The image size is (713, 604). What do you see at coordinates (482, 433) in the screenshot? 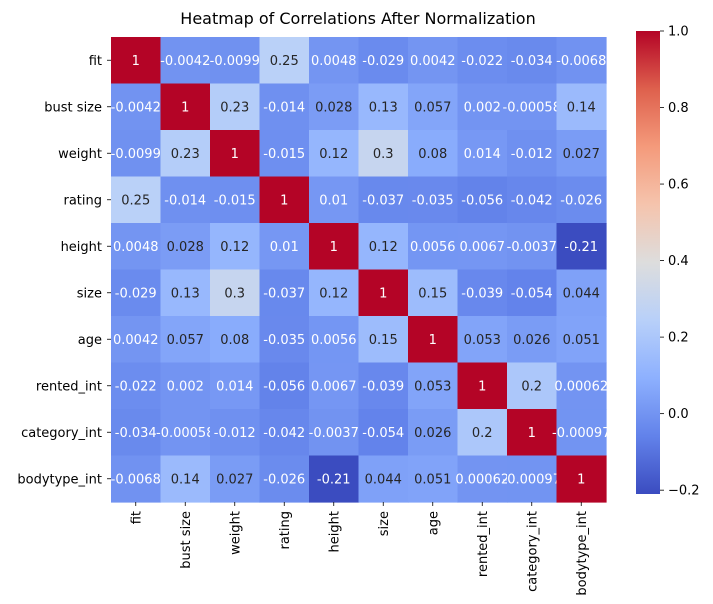
I see `cell-value-label: 0.2` at bounding box center [482, 433].